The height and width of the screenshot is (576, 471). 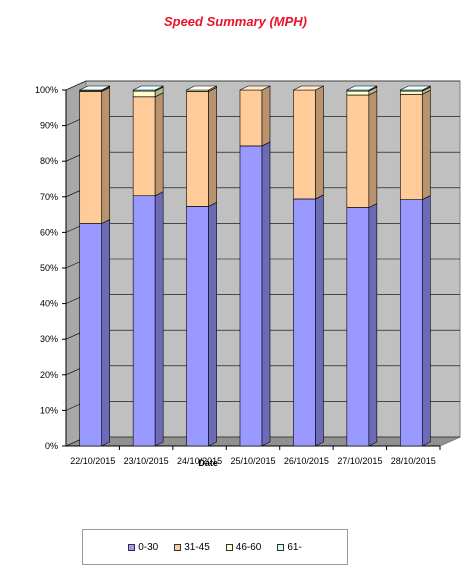 What do you see at coordinates (92, 461) in the screenshot?
I see `x-tick-label-0: 22/10/2015` at bounding box center [92, 461].